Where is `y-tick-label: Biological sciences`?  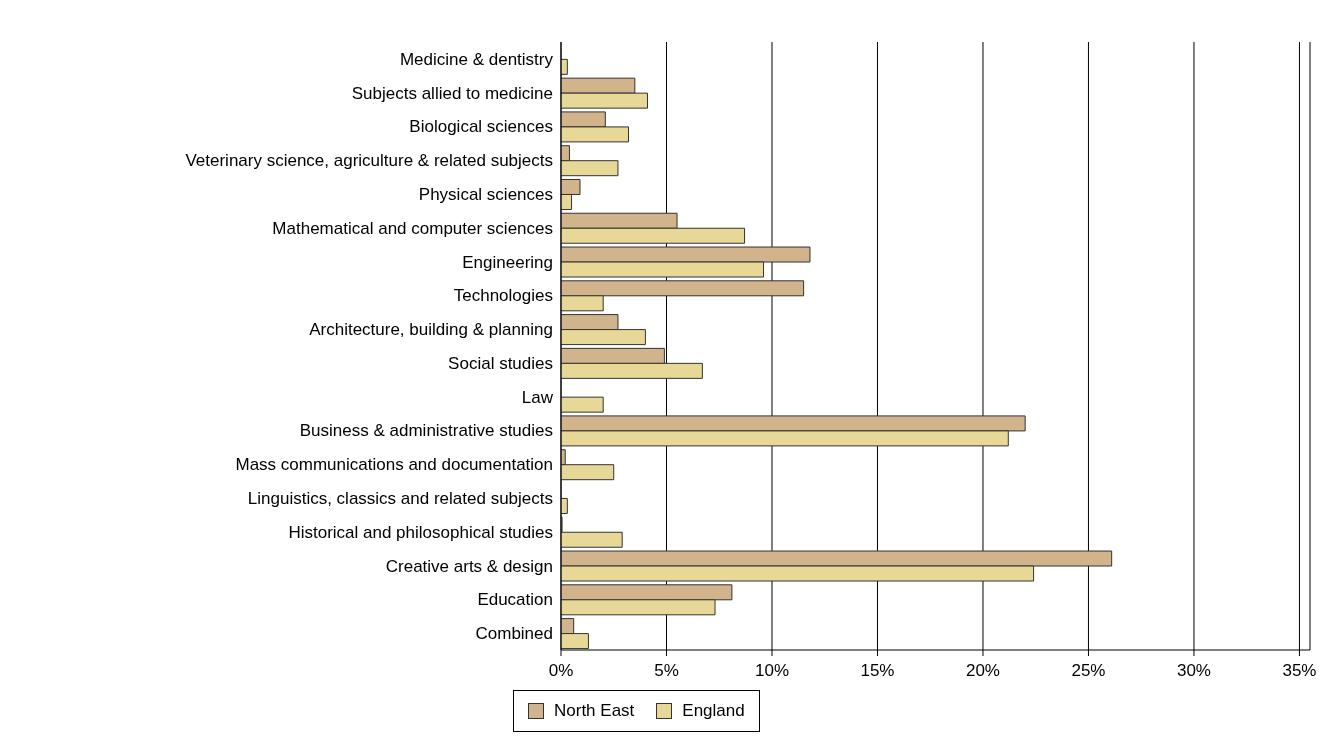 y-tick-label: Biological sciences is located at coordinates (481, 127).